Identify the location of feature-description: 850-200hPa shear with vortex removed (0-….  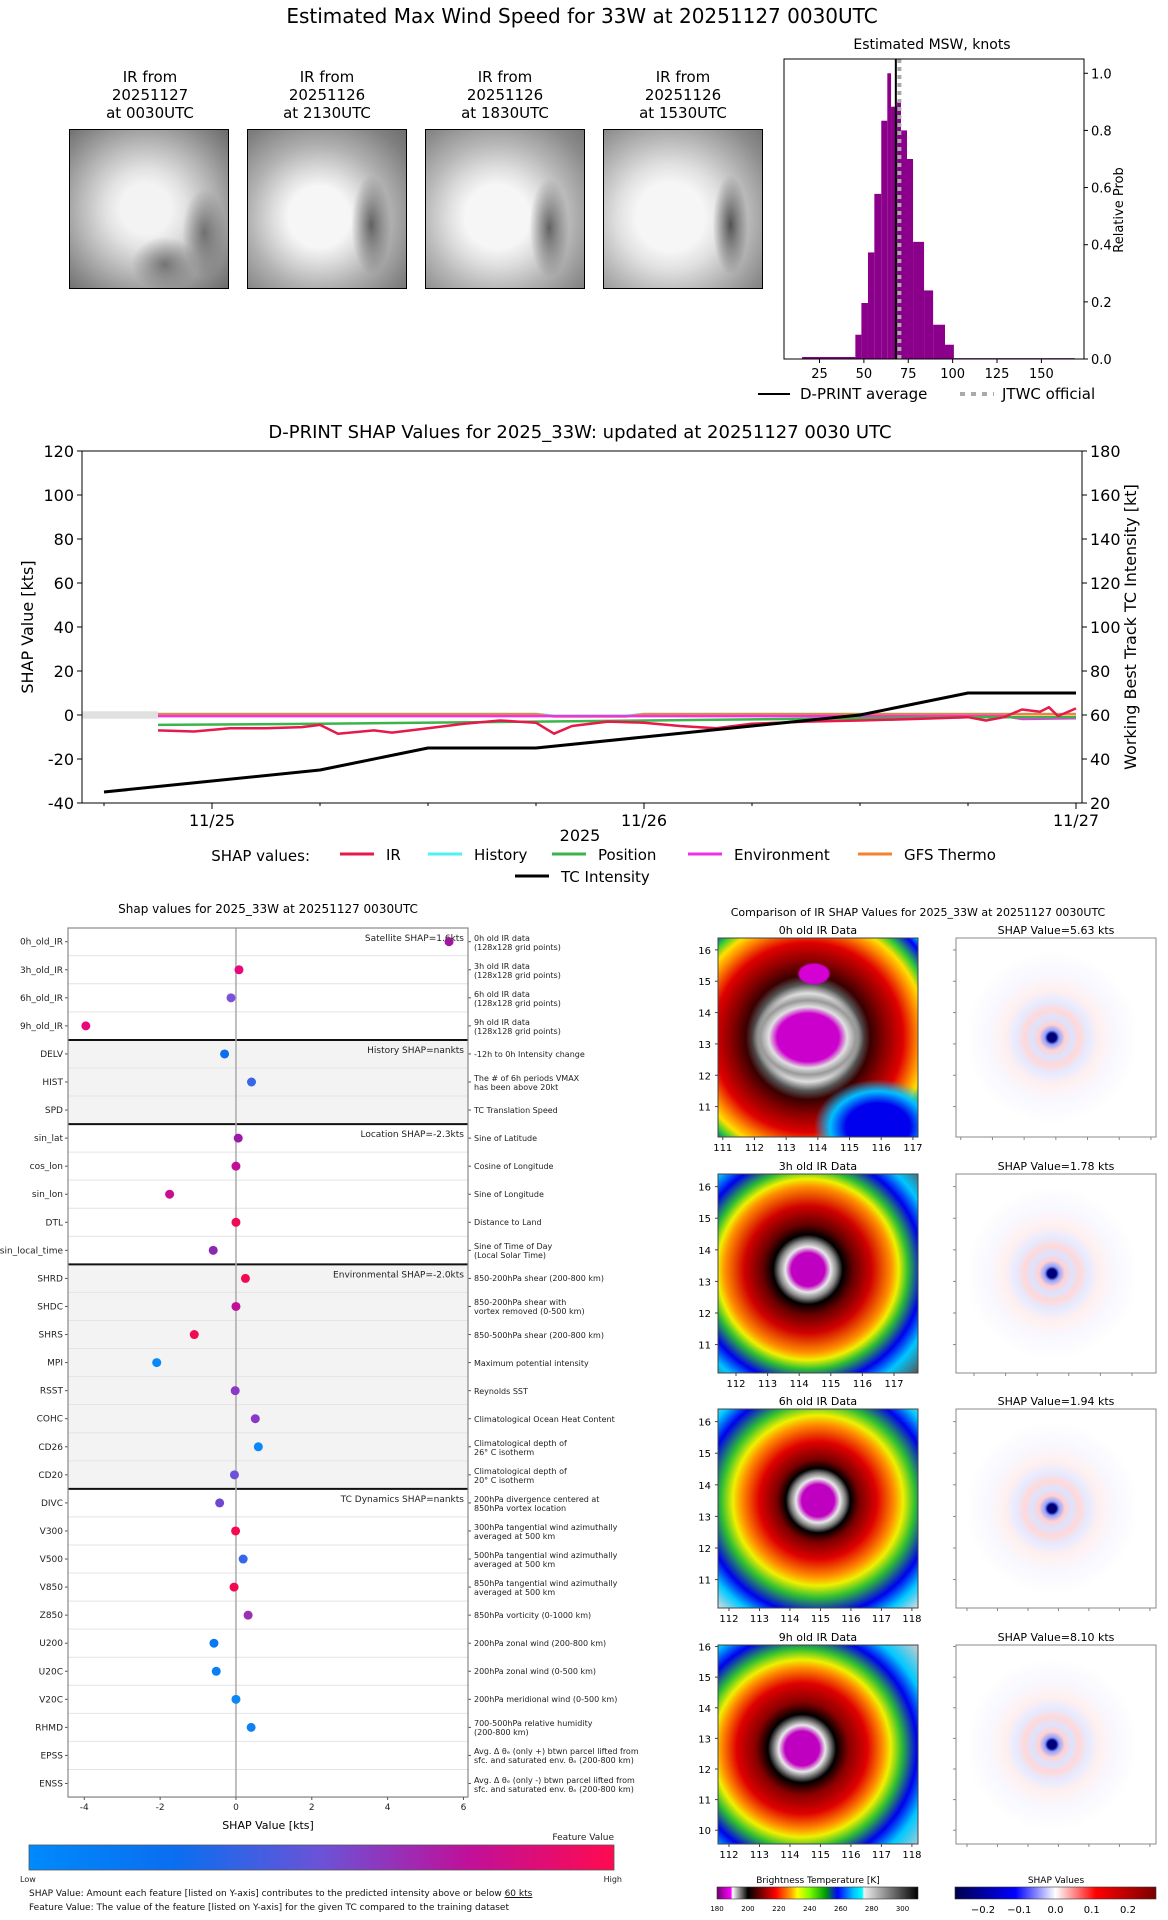
(529, 1307).